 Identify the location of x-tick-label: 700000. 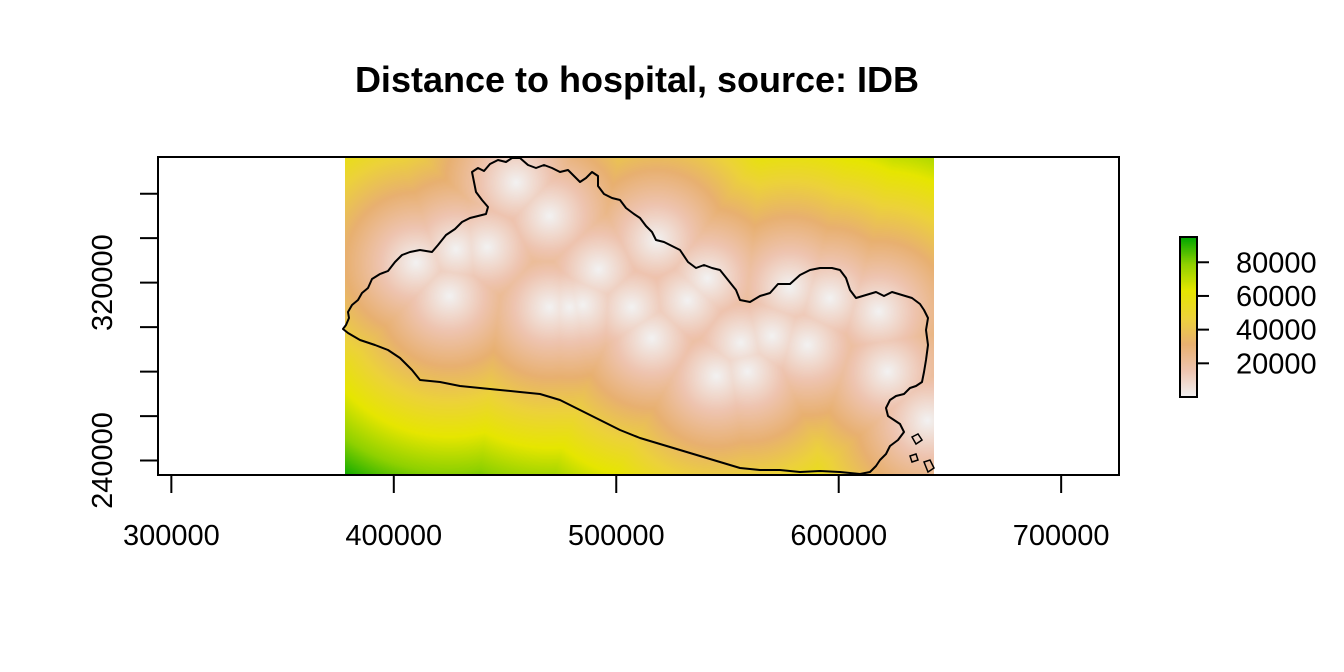
(1061, 536).